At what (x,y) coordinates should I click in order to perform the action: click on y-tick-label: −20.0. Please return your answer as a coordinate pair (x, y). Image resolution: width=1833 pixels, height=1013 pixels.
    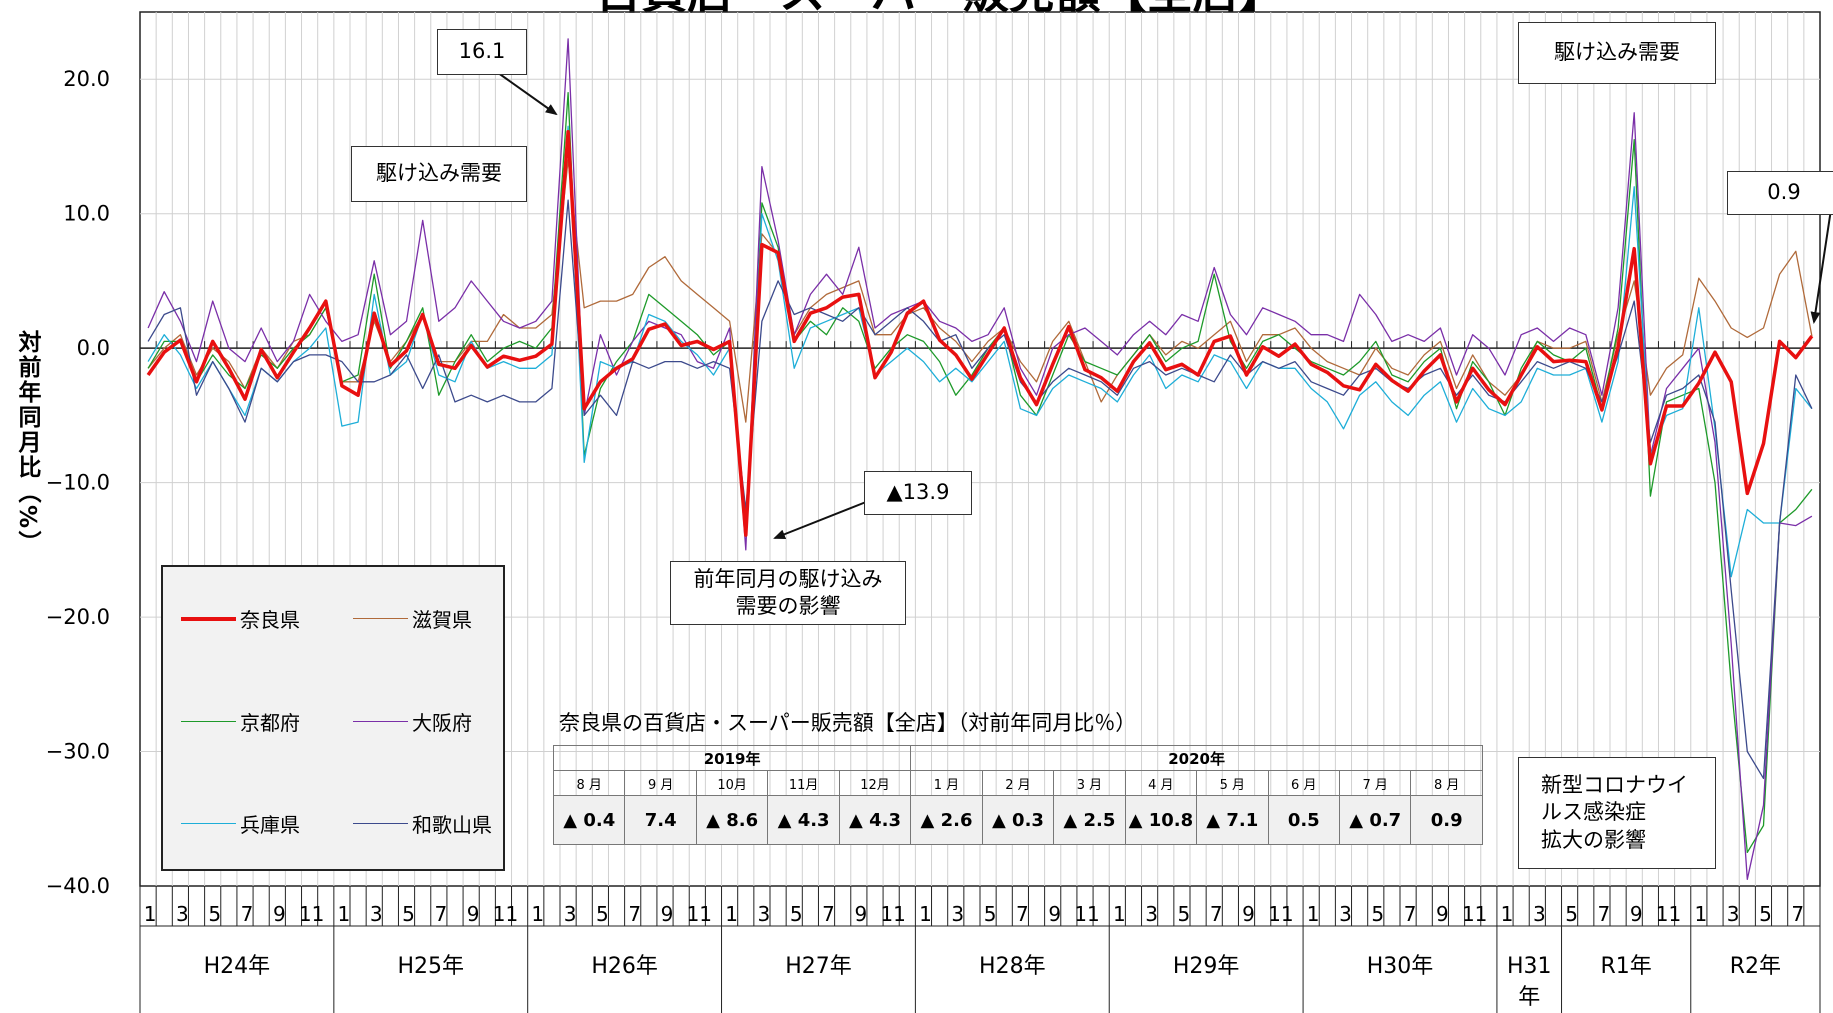
    Looking at the image, I should click on (78, 617).